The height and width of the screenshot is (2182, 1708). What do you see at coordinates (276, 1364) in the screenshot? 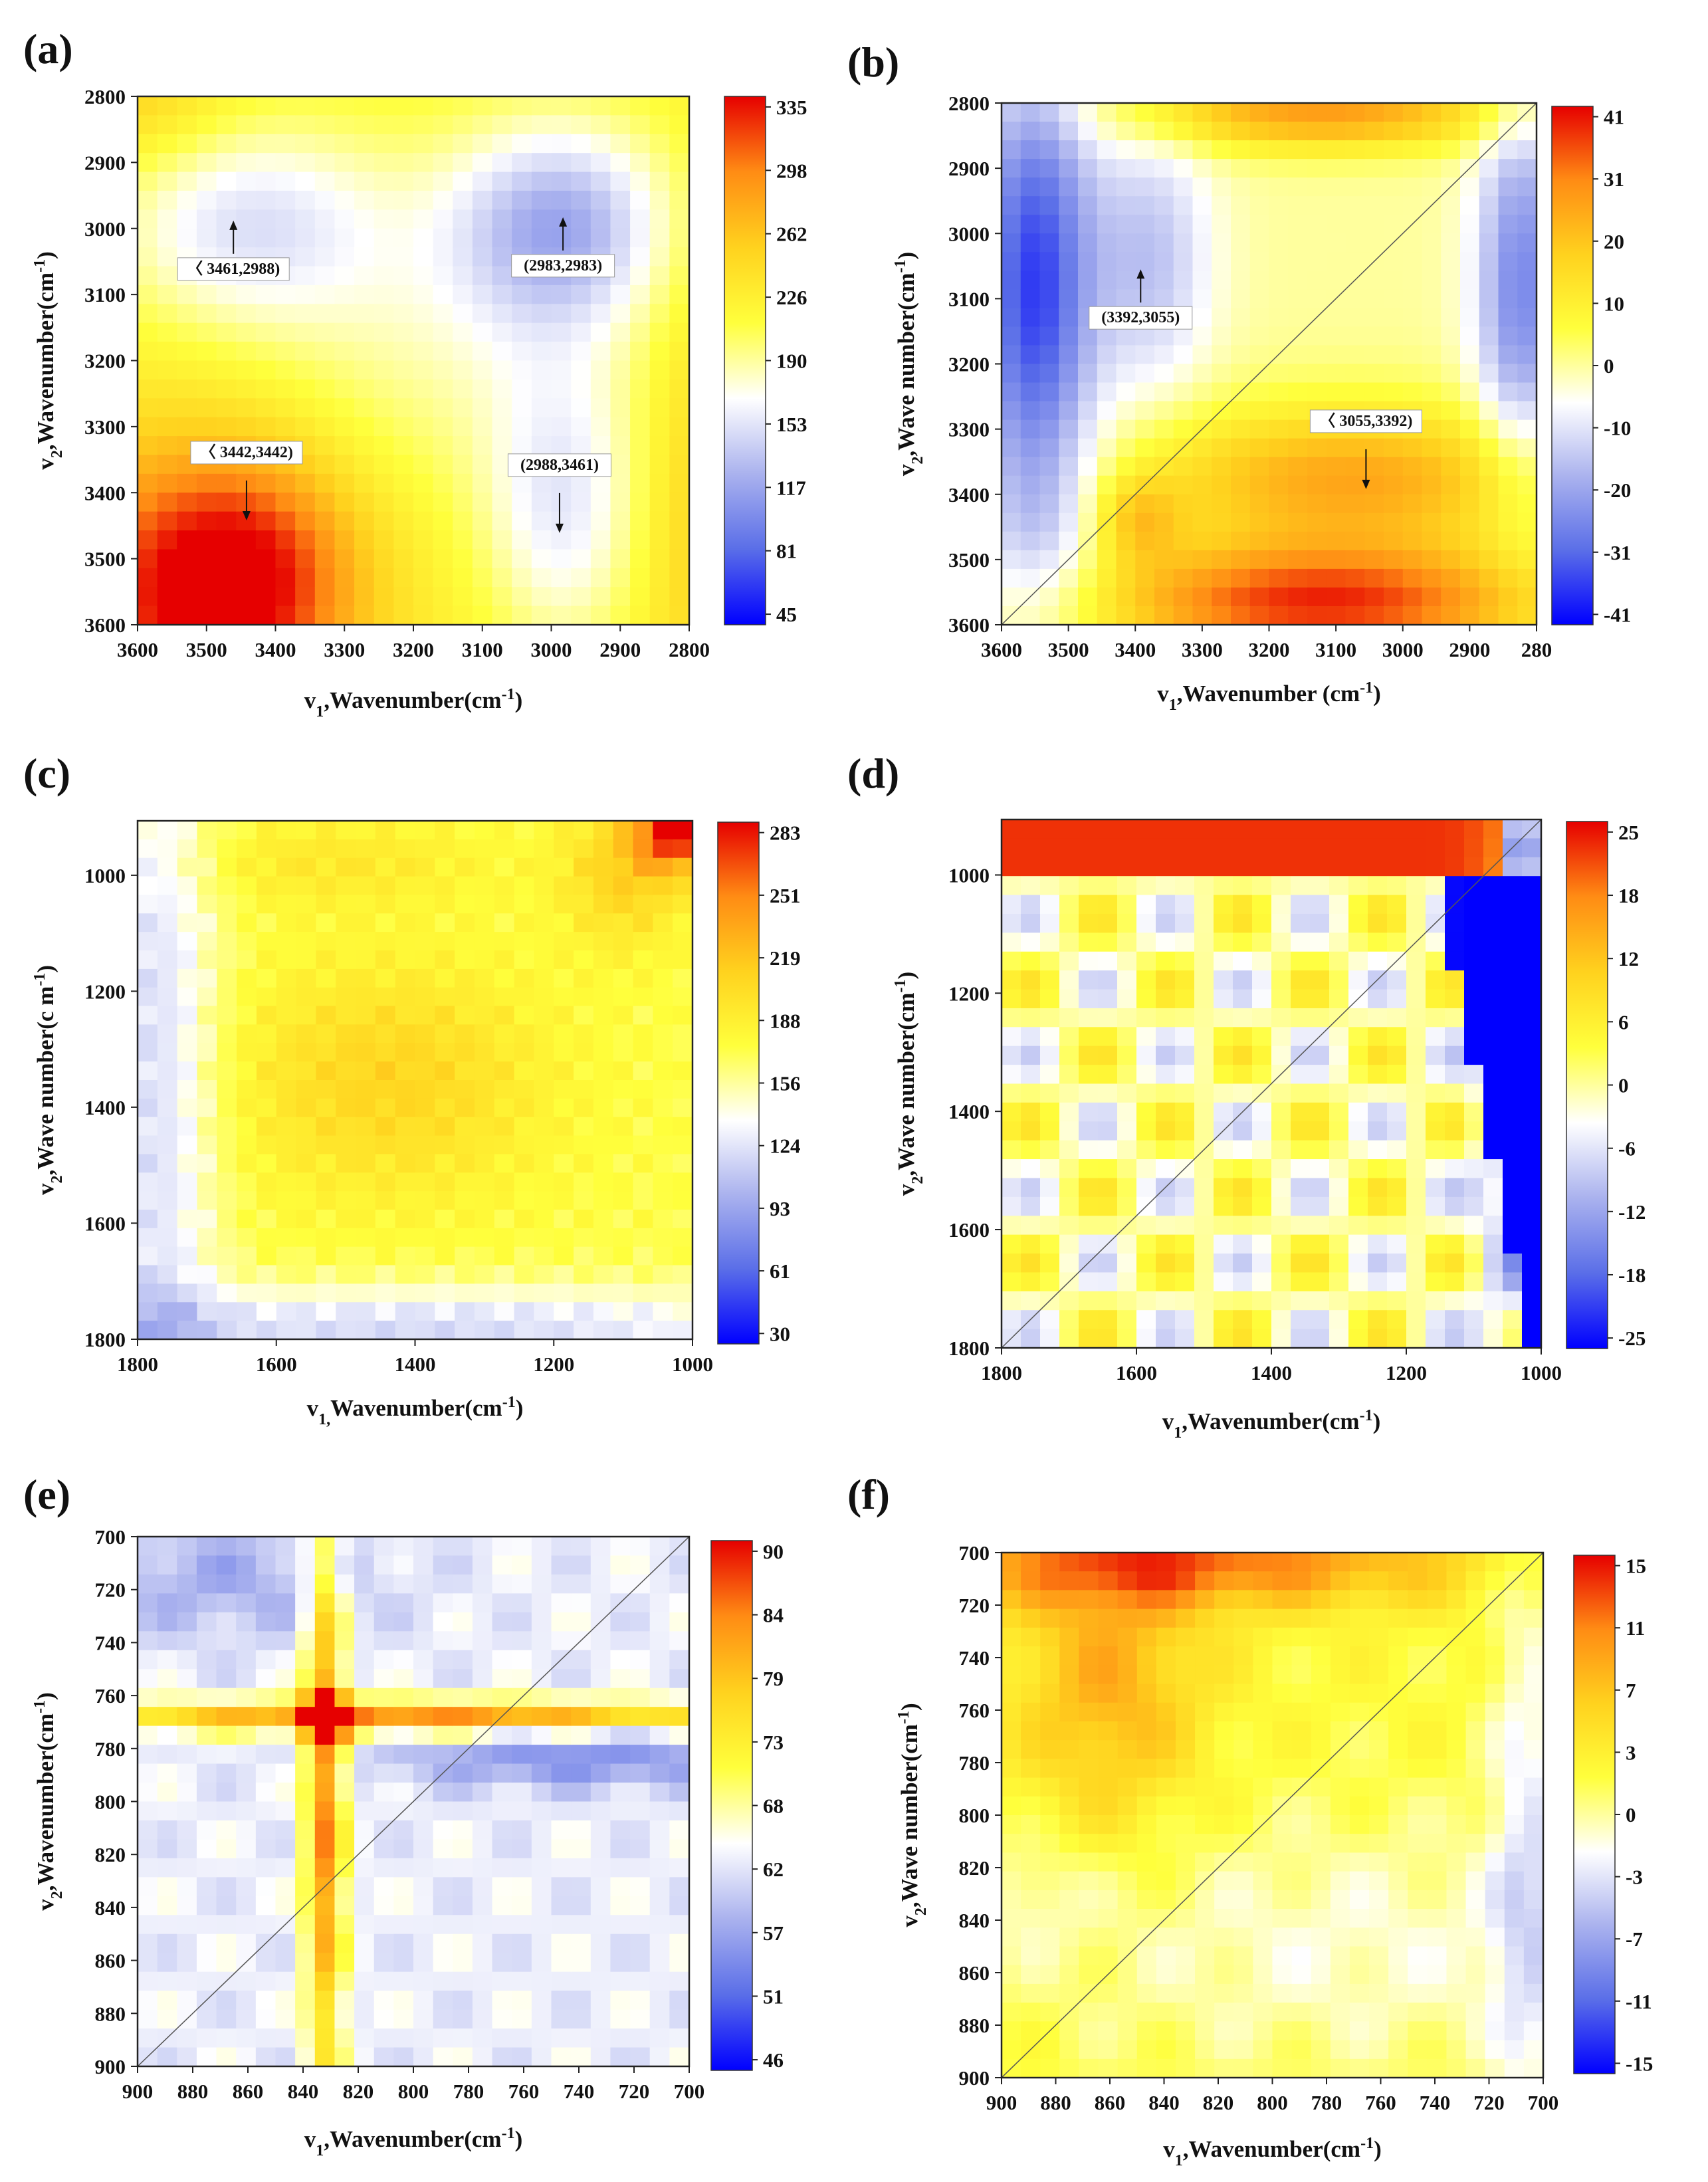
I see `x-tick-label: 1600` at bounding box center [276, 1364].